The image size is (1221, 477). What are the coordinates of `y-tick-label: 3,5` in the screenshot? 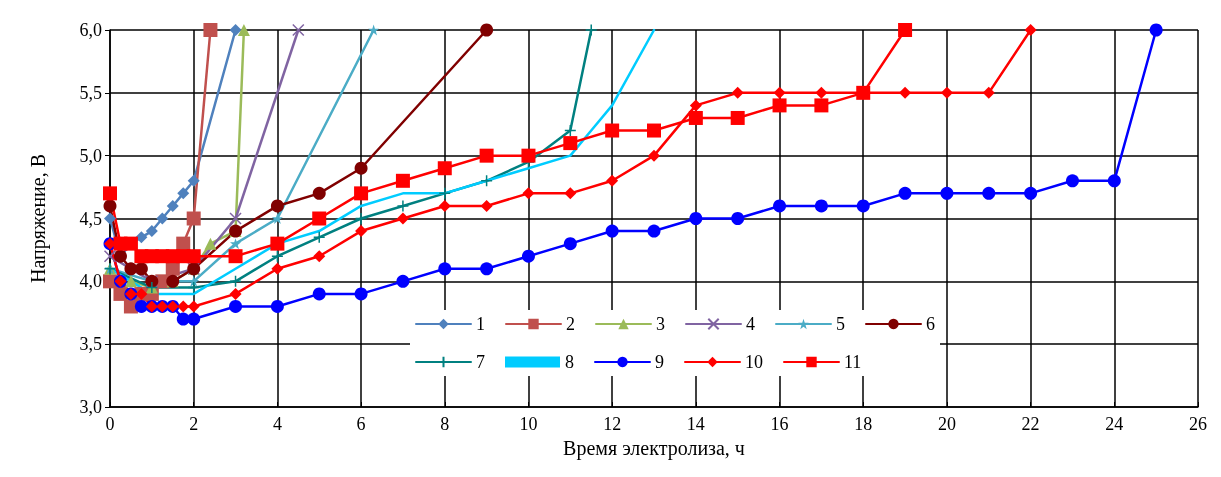 It's located at (90, 344).